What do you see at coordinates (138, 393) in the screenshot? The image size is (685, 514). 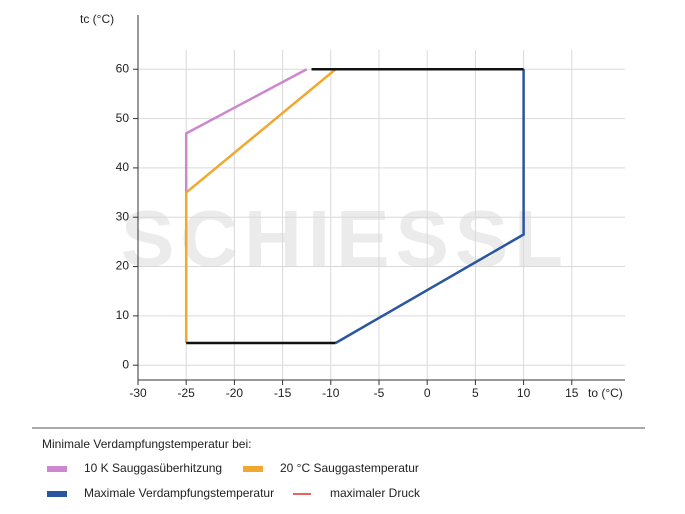 I see `x-tick-label: -30` at bounding box center [138, 393].